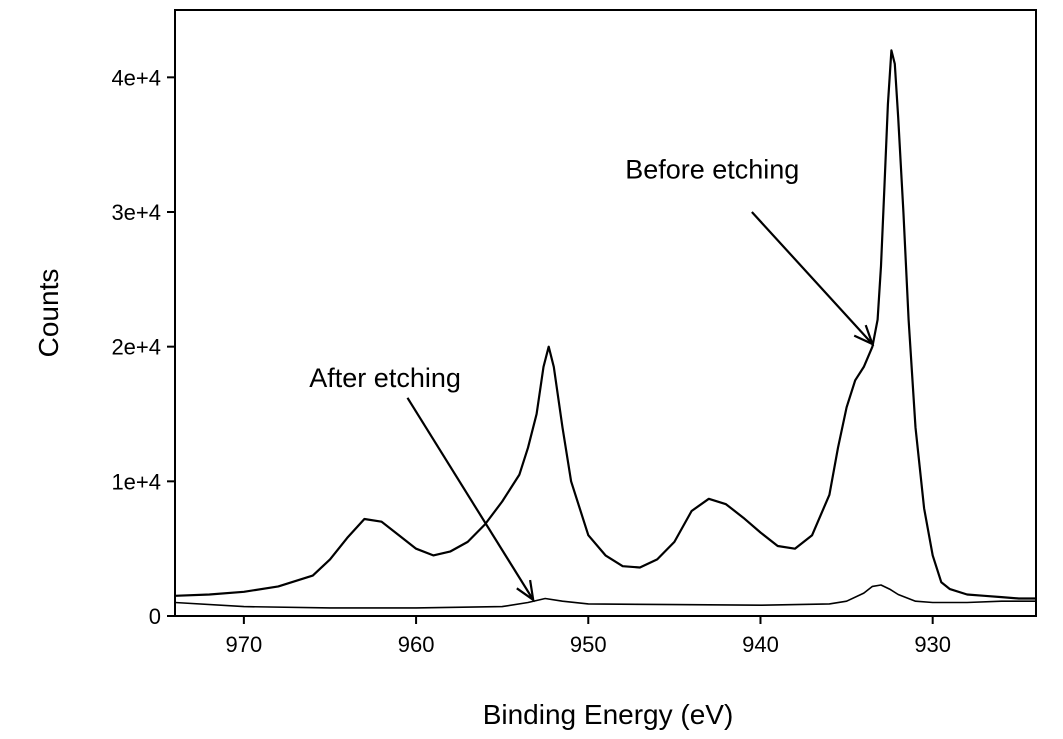 The height and width of the screenshot is (739, 1063). I want to click on x-tick-label: 950, so click(588, 644).